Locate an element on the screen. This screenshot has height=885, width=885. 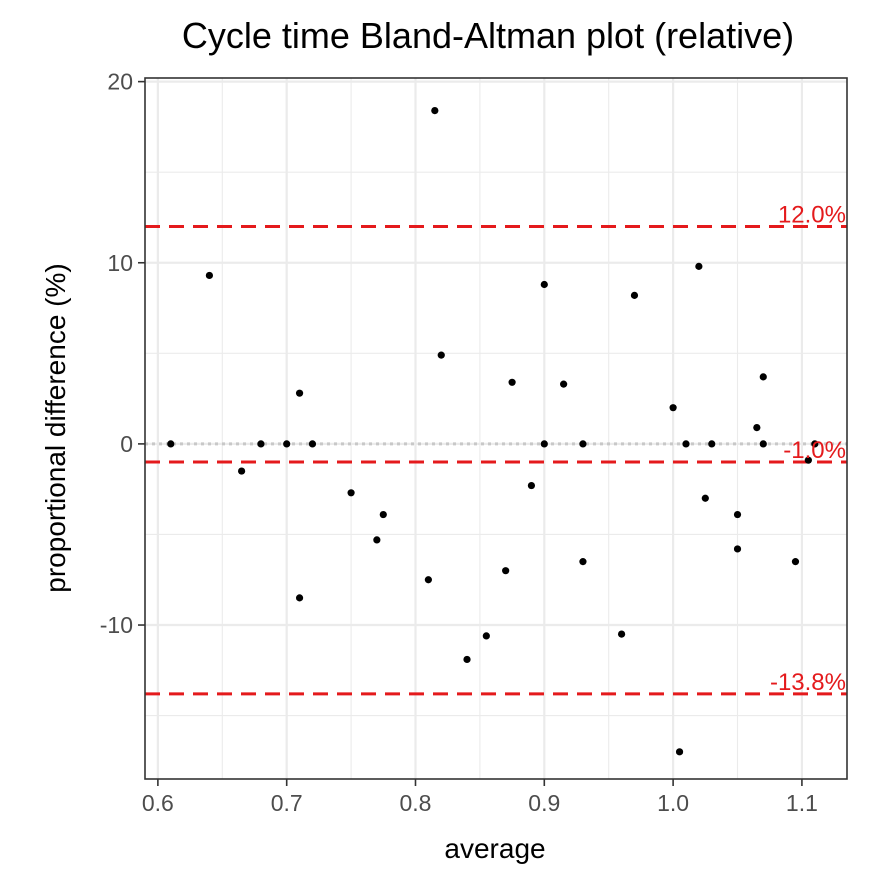
x-tick-label: 1.0 is located at coordinates (673, 803).